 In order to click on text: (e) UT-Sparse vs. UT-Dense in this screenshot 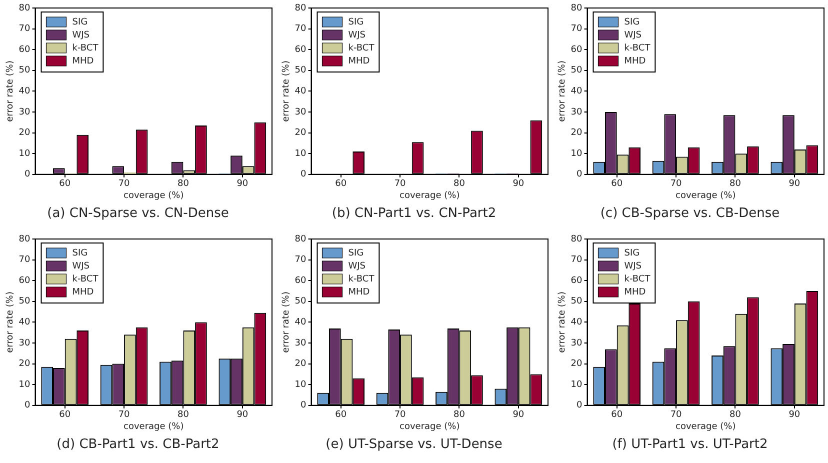, I will do `click(414, 445)`.